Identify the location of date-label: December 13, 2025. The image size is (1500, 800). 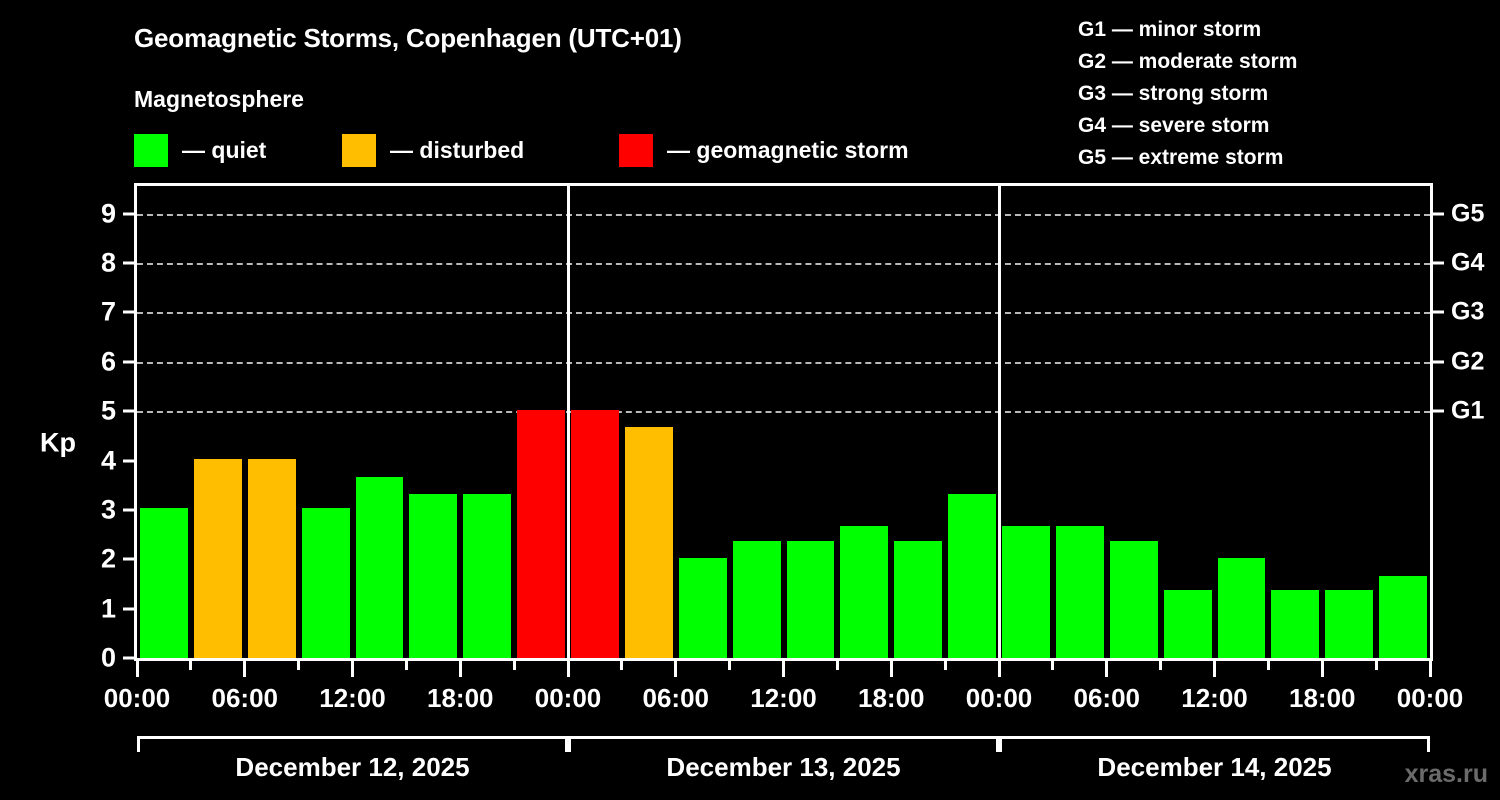
(783, 767).